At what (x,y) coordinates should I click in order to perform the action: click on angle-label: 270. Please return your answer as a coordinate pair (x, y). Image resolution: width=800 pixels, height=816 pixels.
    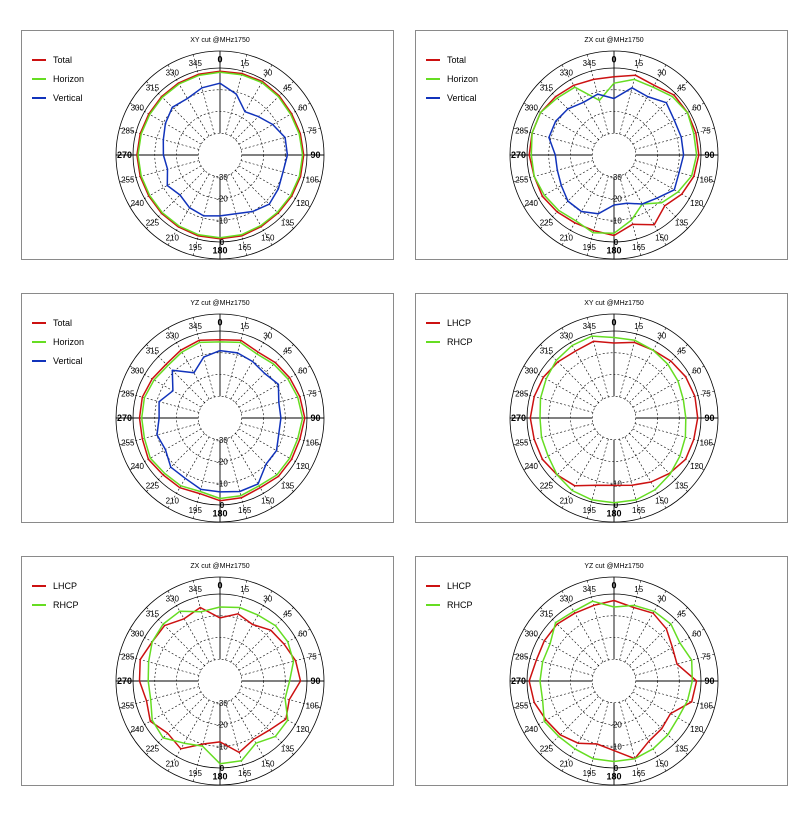
    Looking at the image, I should click on (518, 418).